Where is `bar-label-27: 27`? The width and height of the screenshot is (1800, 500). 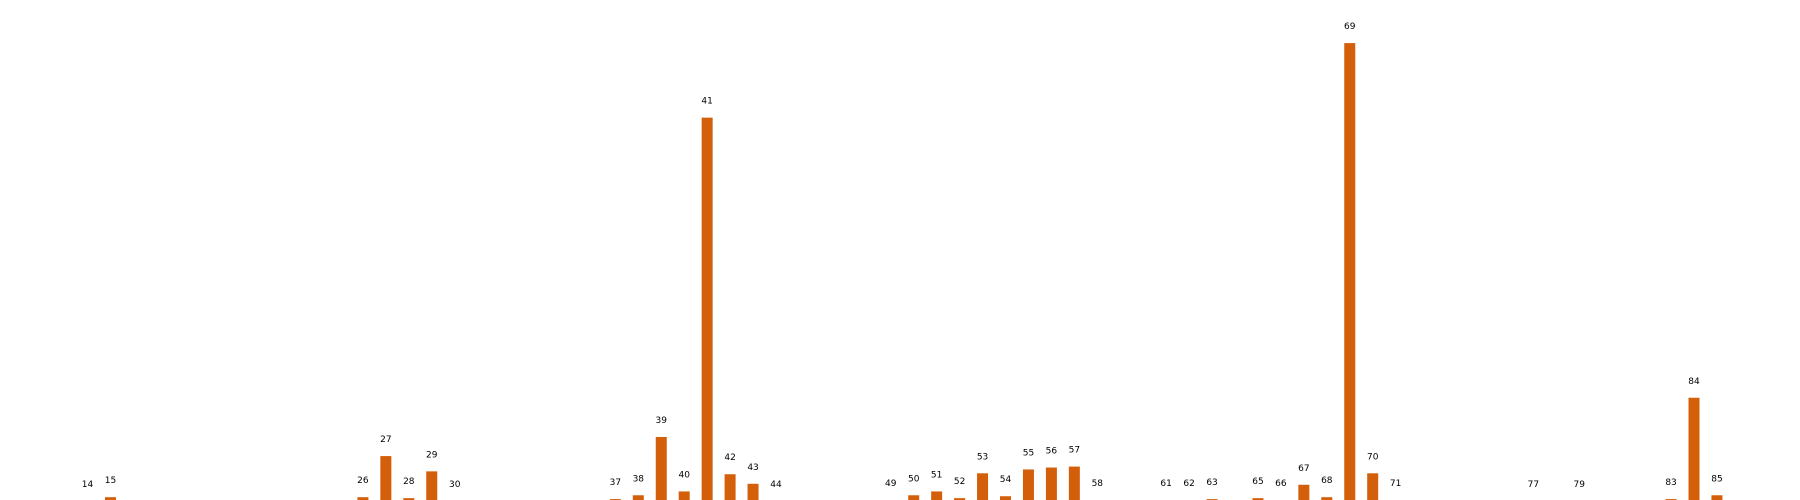
bar-label-27: 27 is located at coordinates (385, 440).